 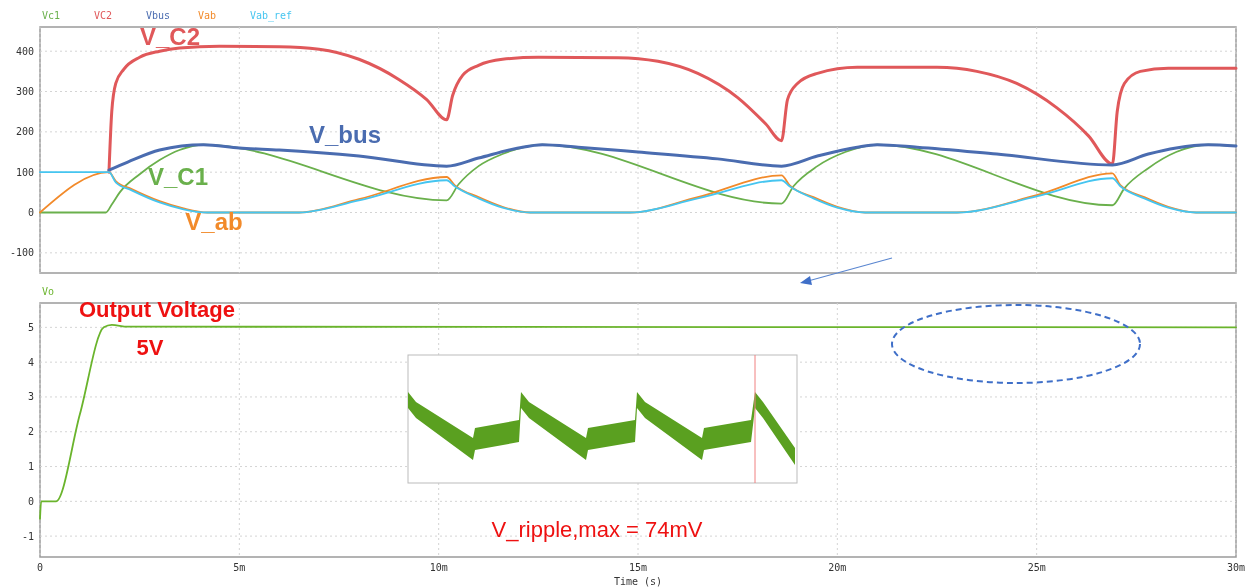 What do you see at coordinates (170, 36) in the screenshot?
I see `annotation: V_C2` at bounding box center [170, 36].